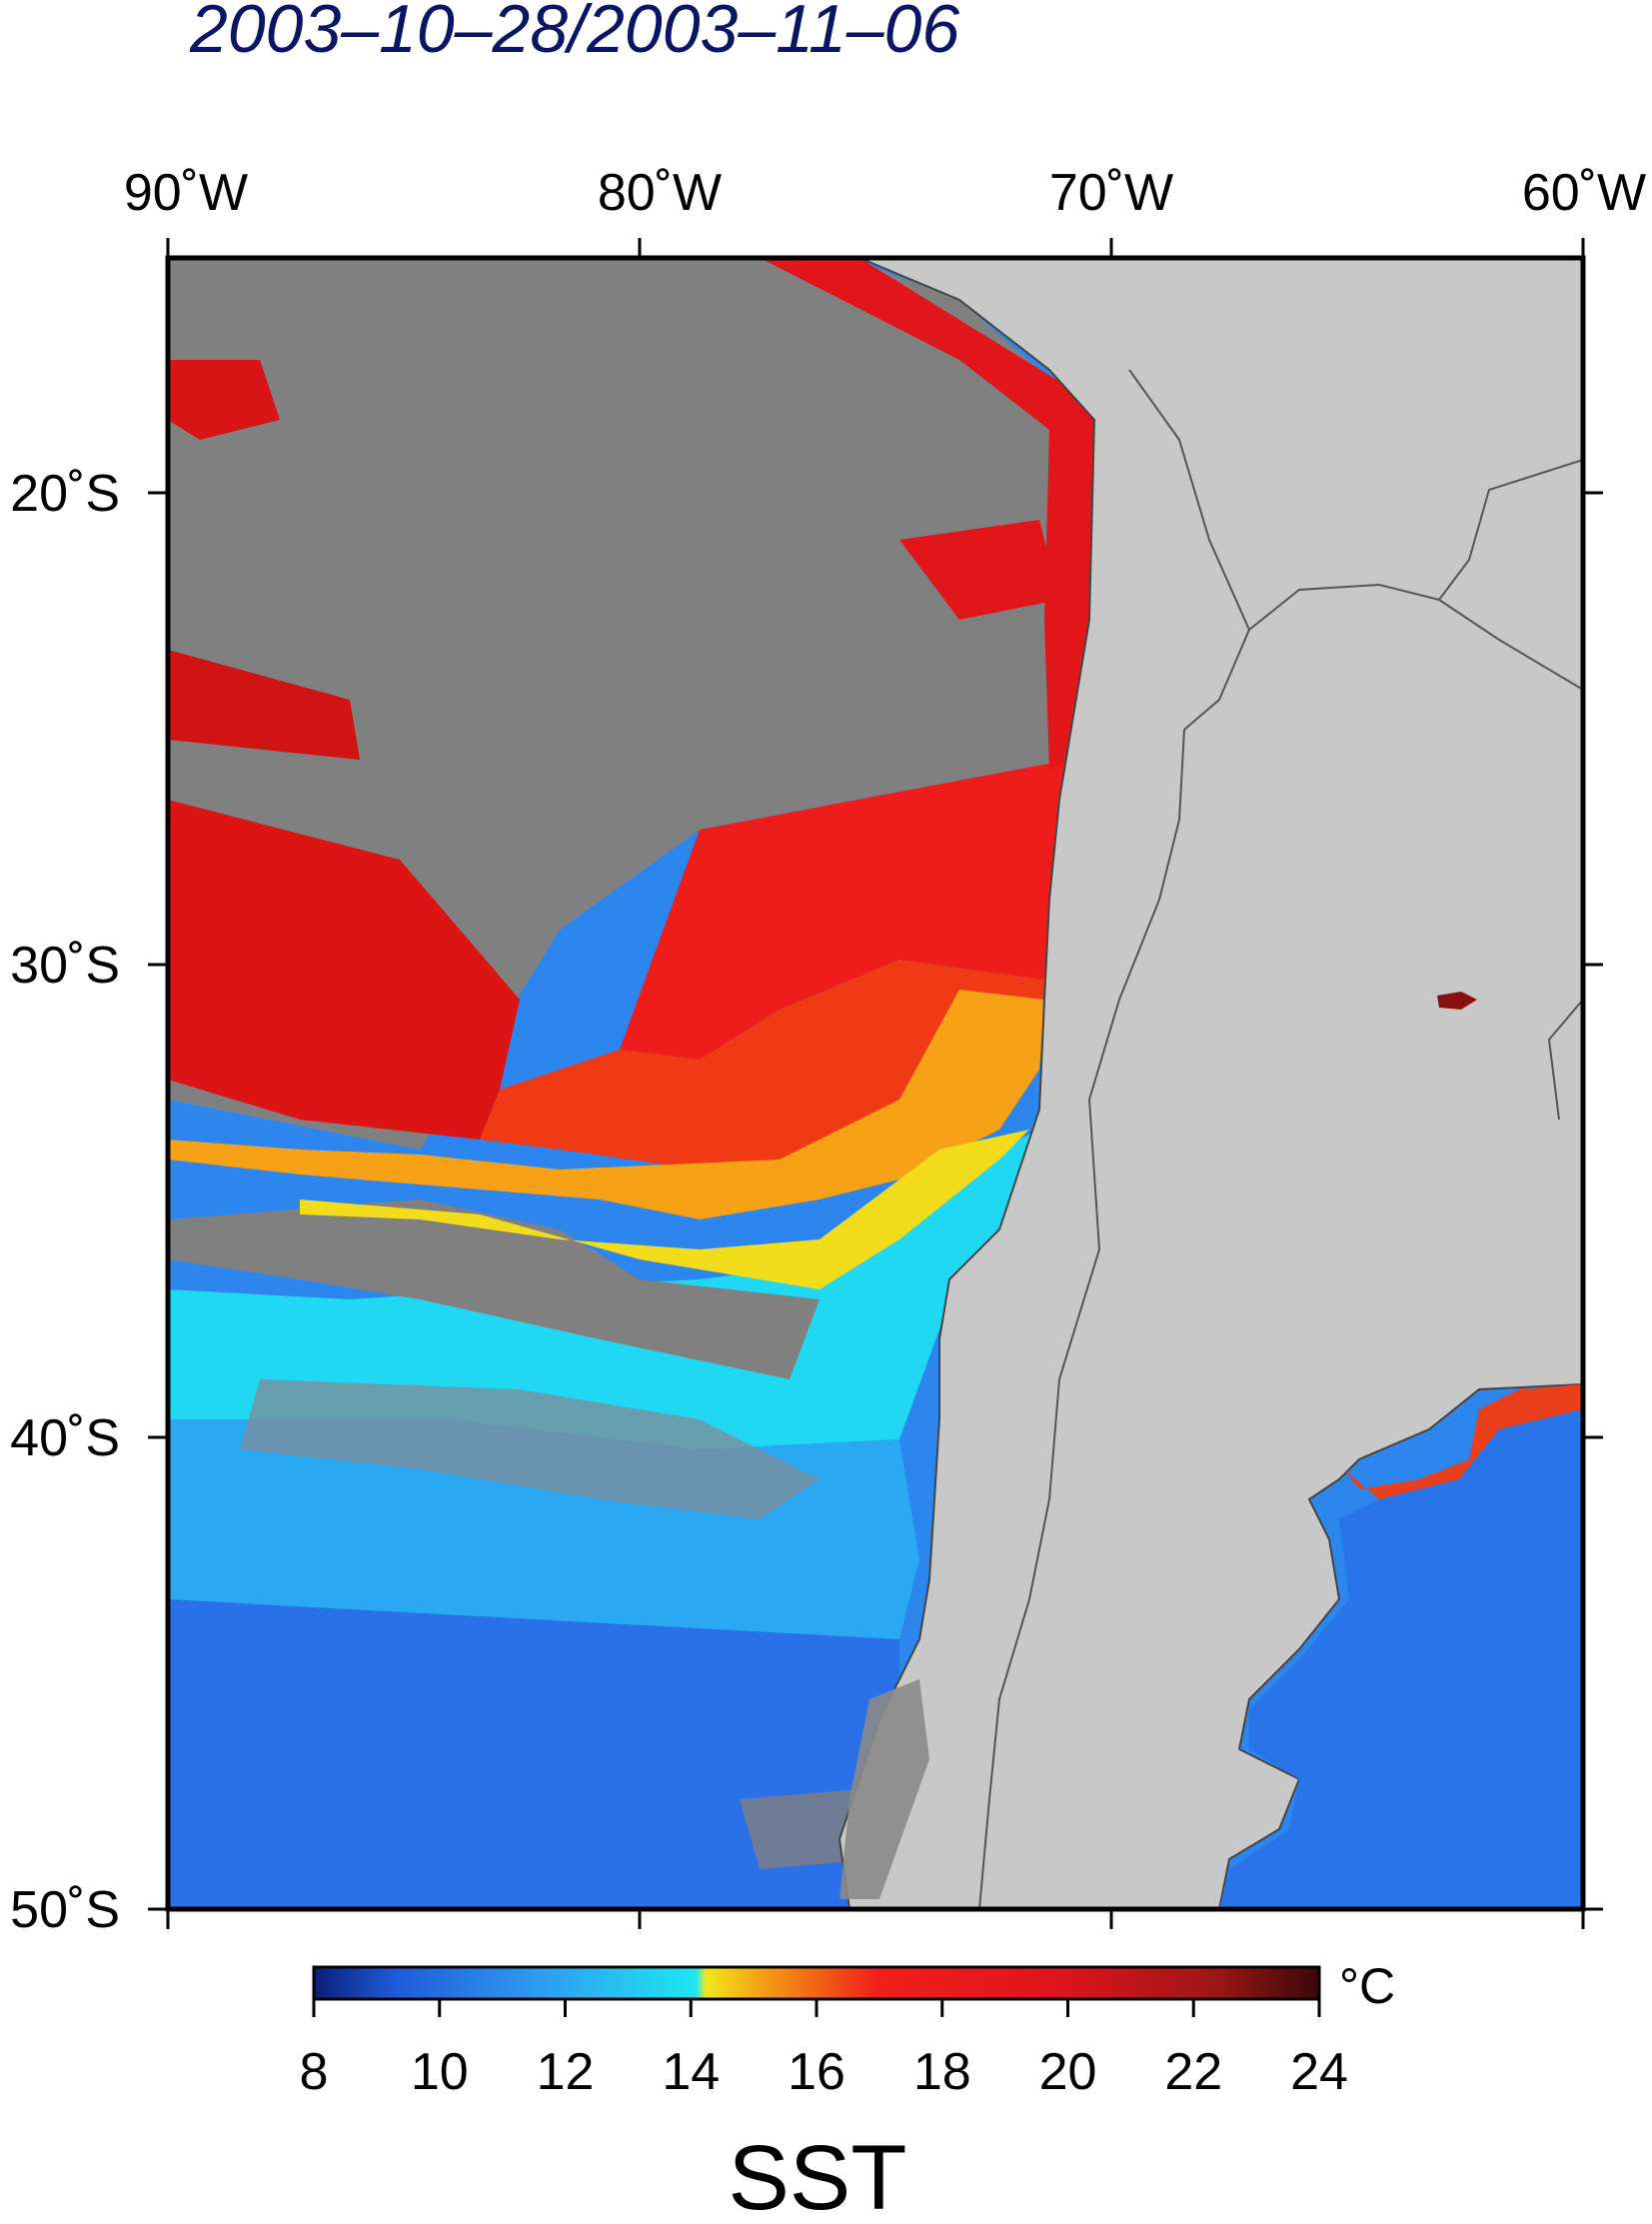 This screenshot has width=1652, height=2224. What do you see at coordinates (65, 1910) in the screenshot?
I see `lat-label-50s: 50˚S` at bounding box center [65, 1910].